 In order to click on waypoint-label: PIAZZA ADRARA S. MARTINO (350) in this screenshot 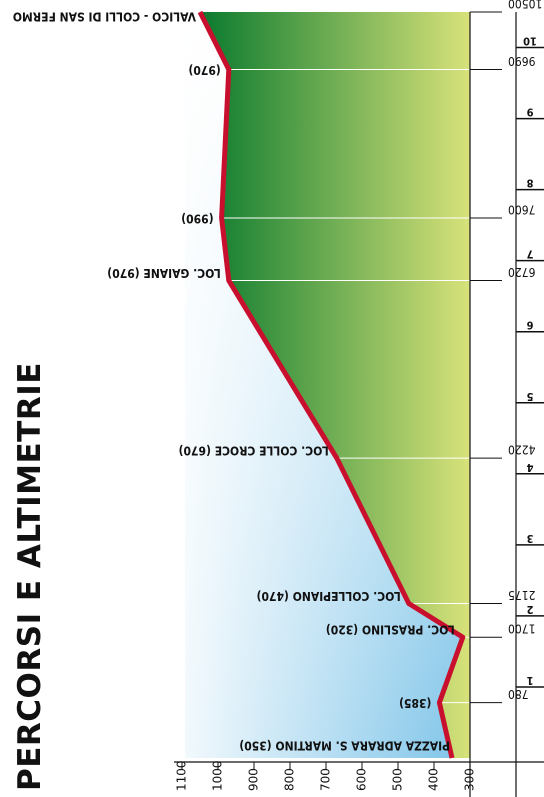, I will do `click(344, 746)`.